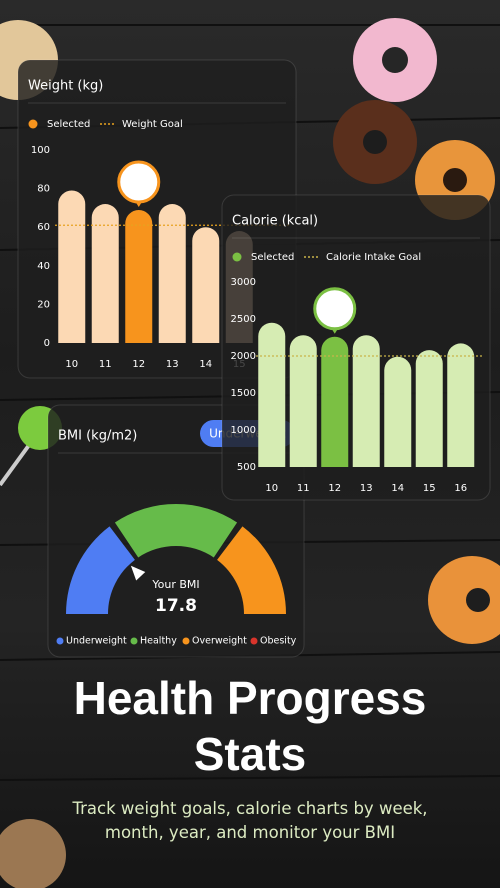 The height and width of the screenshot is (888, 500). What do you see at coordinates (152, 124) in the screenshot?
I see `legend-label: Weight Goal` at bounding box center [152, 124].